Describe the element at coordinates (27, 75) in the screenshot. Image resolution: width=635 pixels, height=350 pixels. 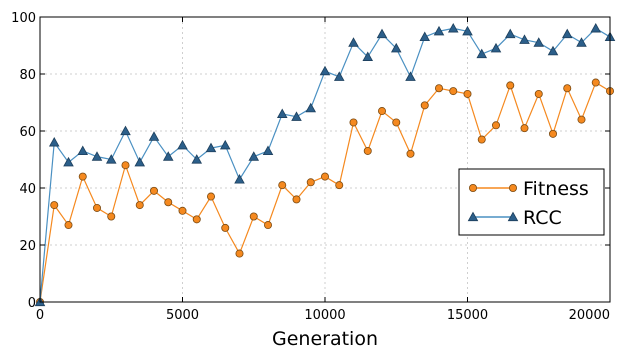
I see `y-tick-label-4: 80` at that location.